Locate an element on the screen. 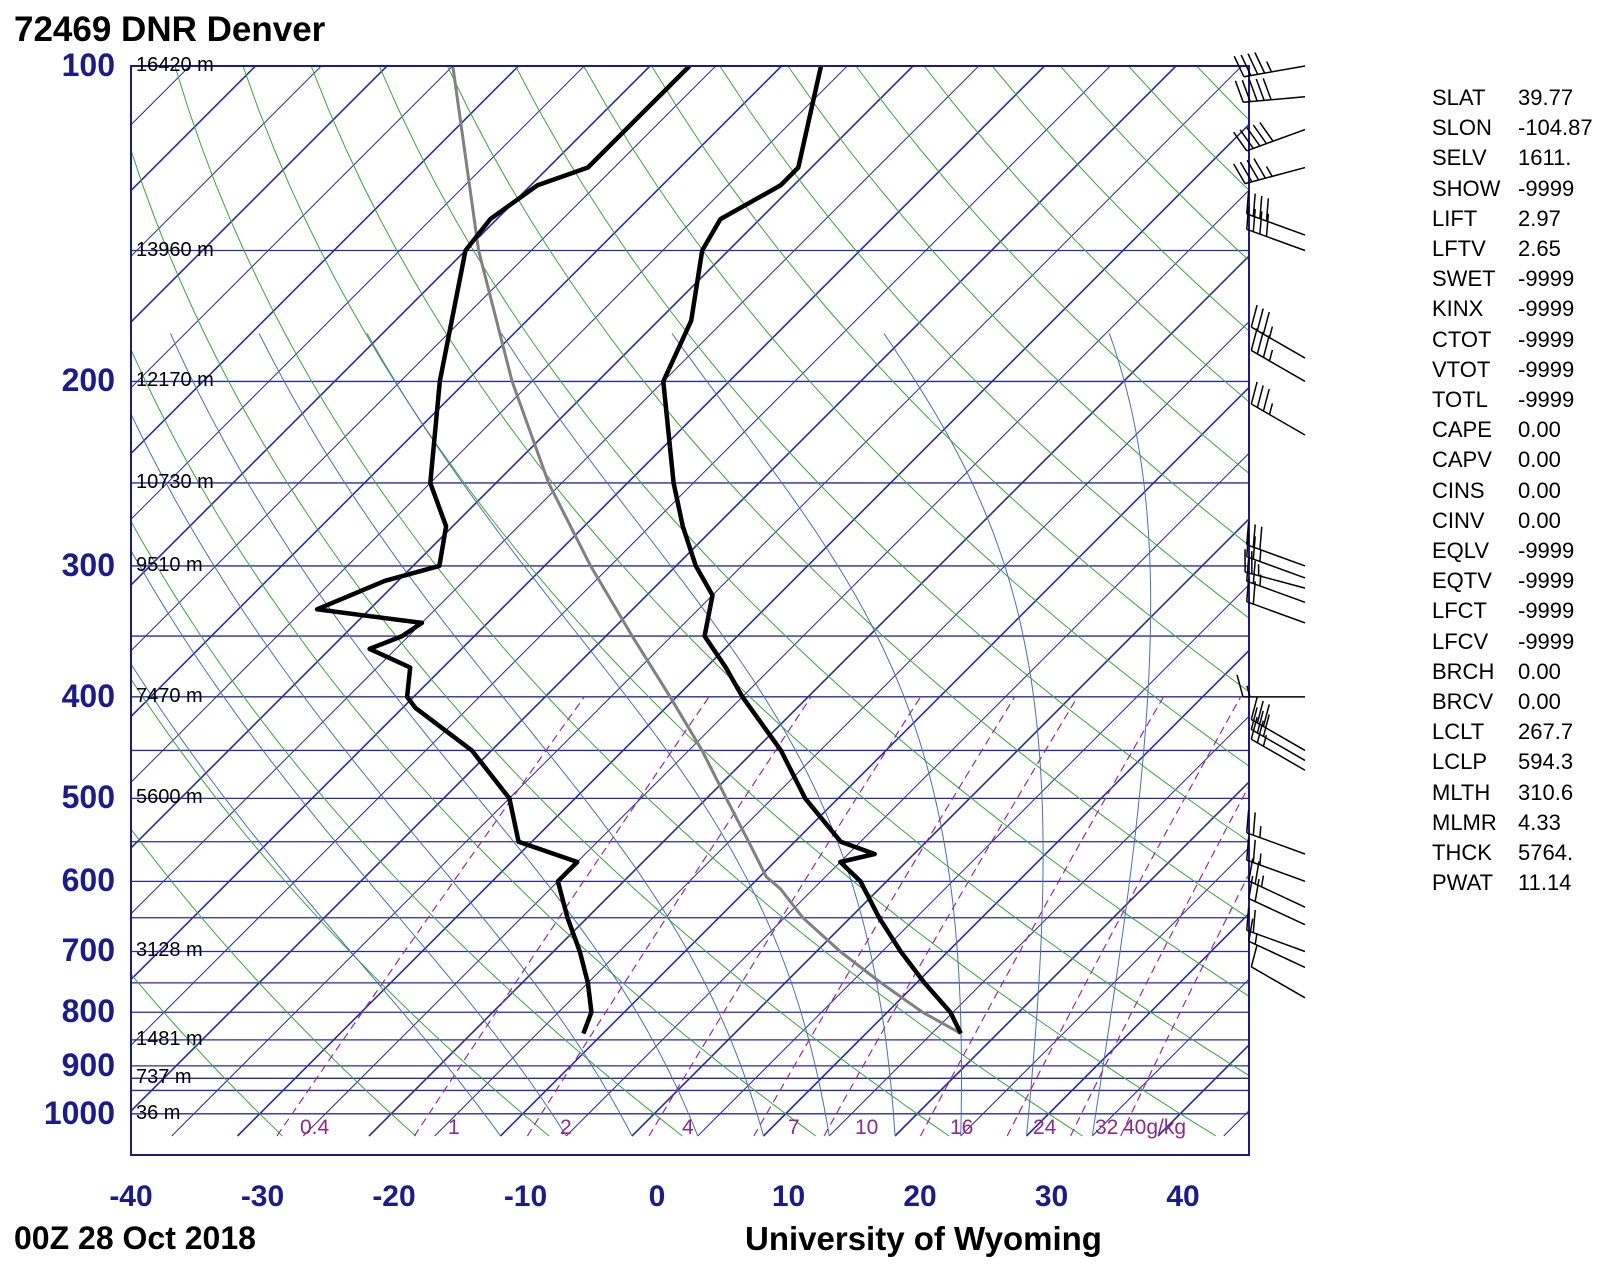  stat-key: LFCT is located at coordinates (1459, 611).